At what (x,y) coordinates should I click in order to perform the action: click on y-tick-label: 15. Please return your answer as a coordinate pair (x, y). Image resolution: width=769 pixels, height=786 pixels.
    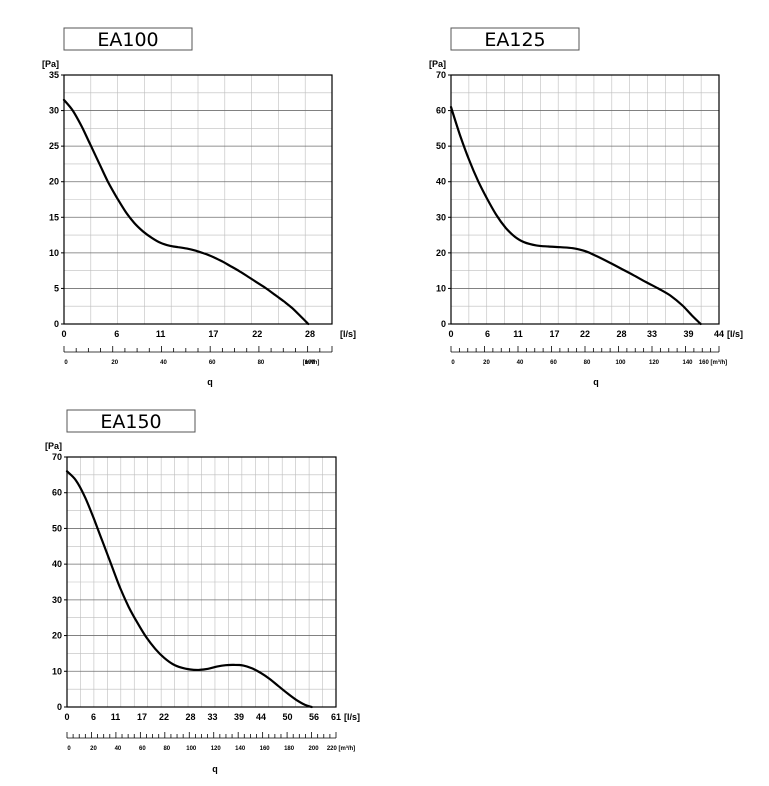
    Looking at the image, I should click on (54, 217).